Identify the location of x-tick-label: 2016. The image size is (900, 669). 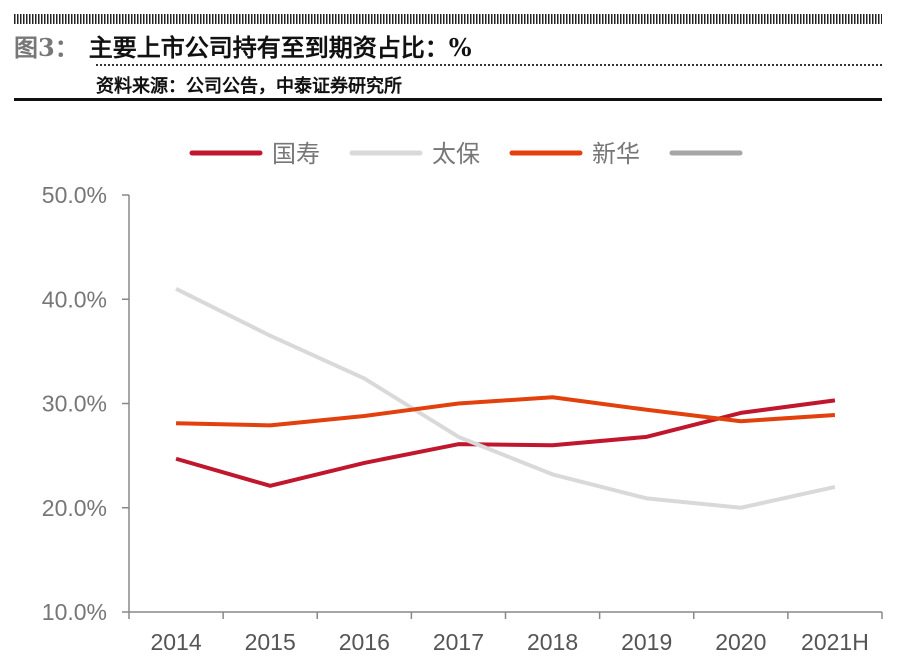
(364, 642).